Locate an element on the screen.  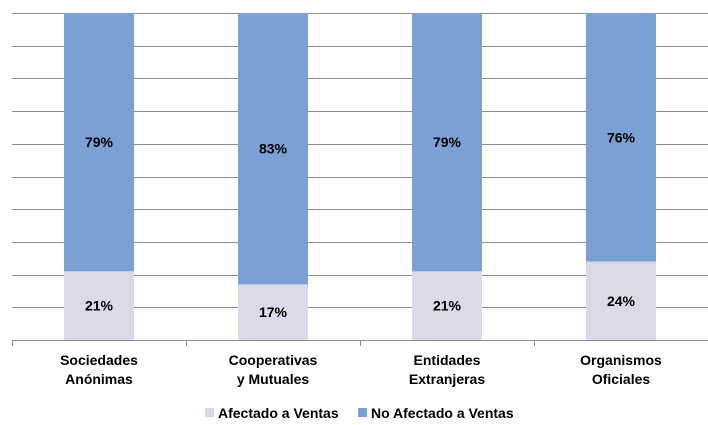
category-label: Cooperativas y Mutuales is located at coordinates (273, 369).